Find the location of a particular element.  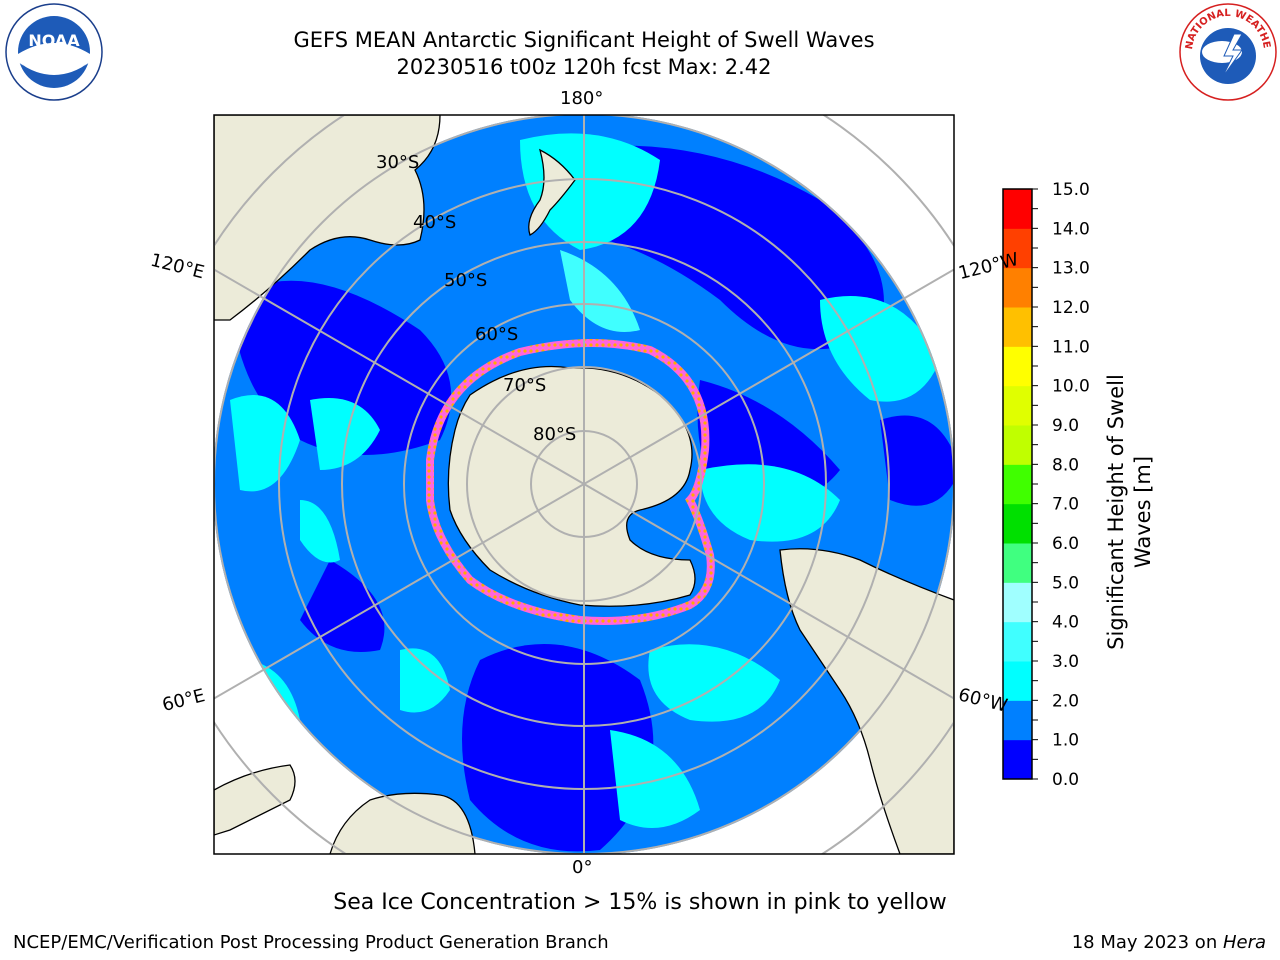

colorbar-tick-label: 8.0 is located at coordinates (1065, 465).